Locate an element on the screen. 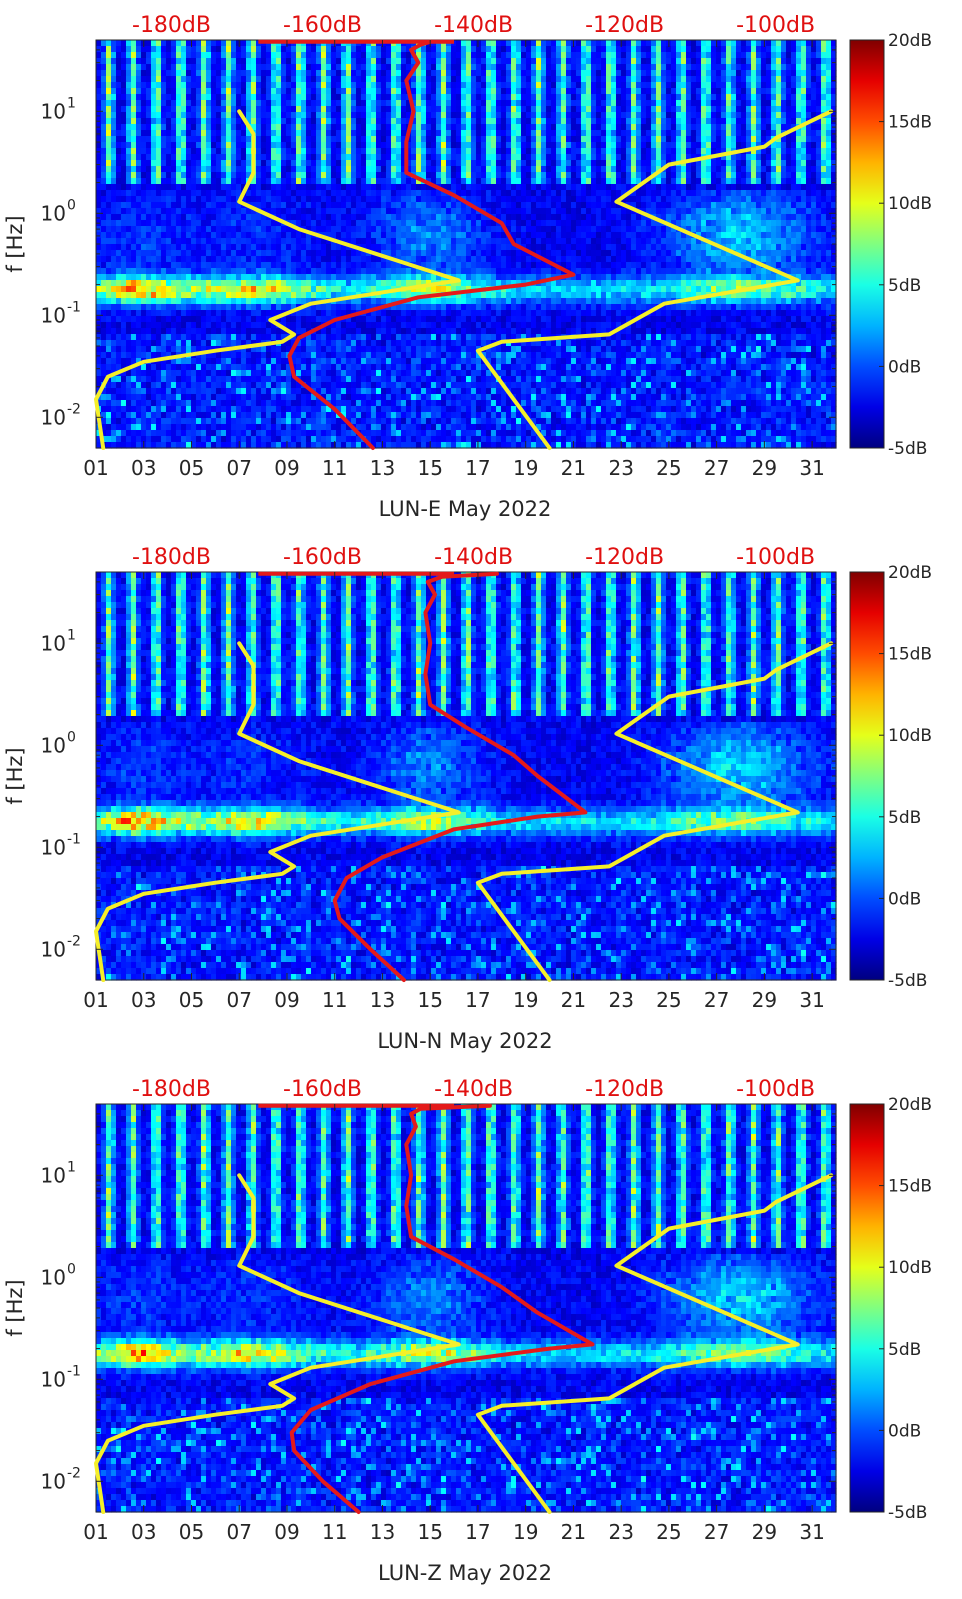 This screenshot has width=962, height=1599. x-tick-label: 01 is located at coordinates (95, 468).